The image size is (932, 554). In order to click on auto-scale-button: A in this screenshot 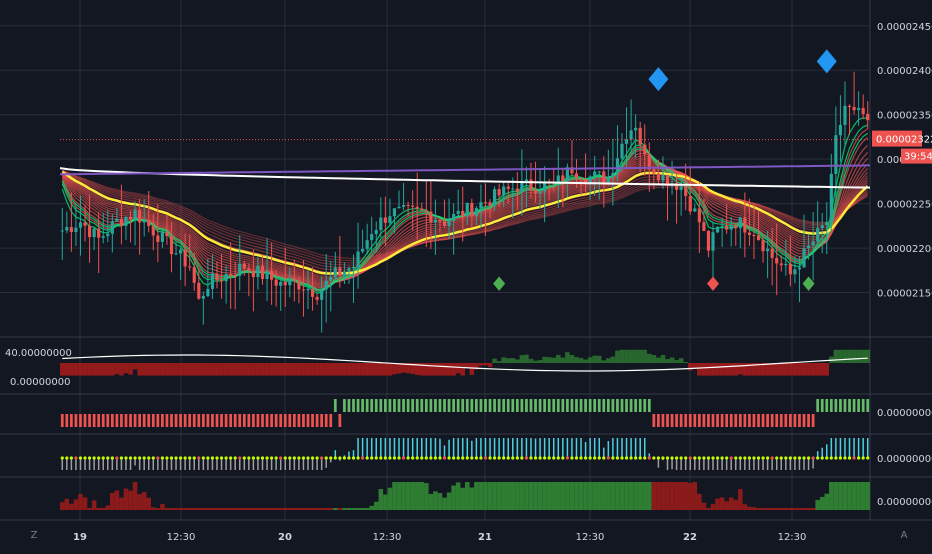, I will do `click(904, 535)`.